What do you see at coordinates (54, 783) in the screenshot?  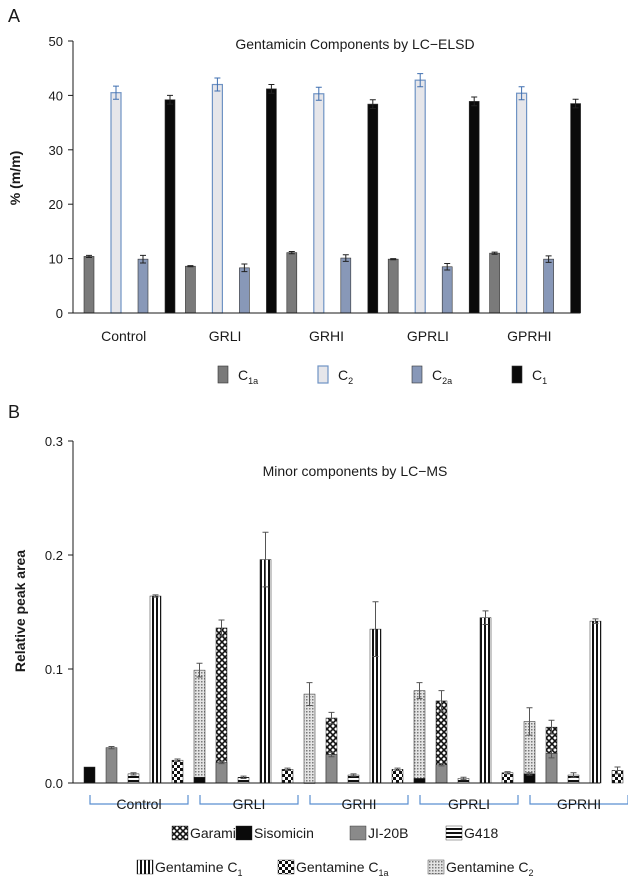 I see `y-tick-label: 0.0` at bounding box center [54, 783].